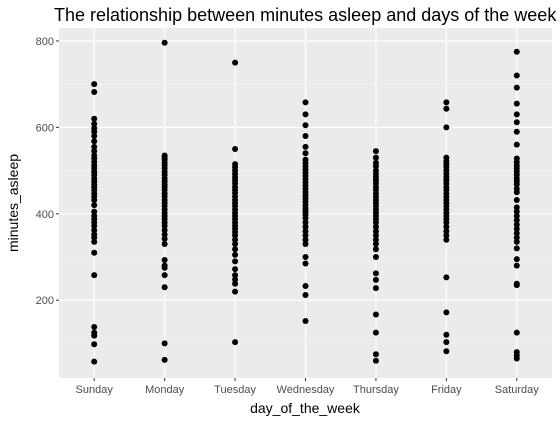  Describe the element at coordinates (45, 42) in the screenshot. I see `y-tick-label: 800` at that location.